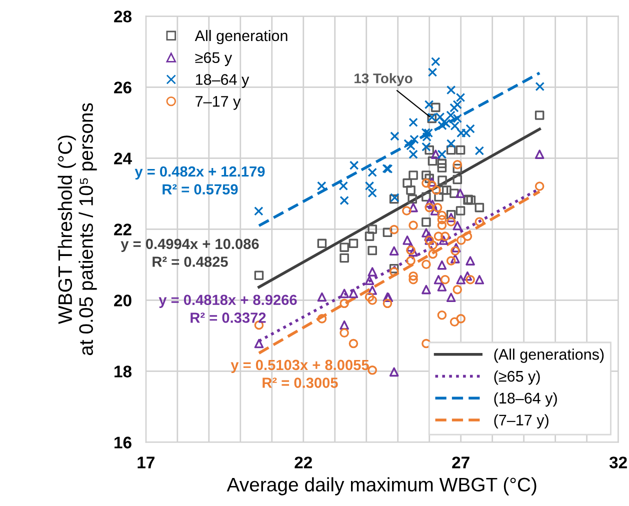 This screenshot has width=629, height=506. Describe the element at coordinates (213, 59) in the screenshot. I see `legend-label: ≥65 y` at that location.